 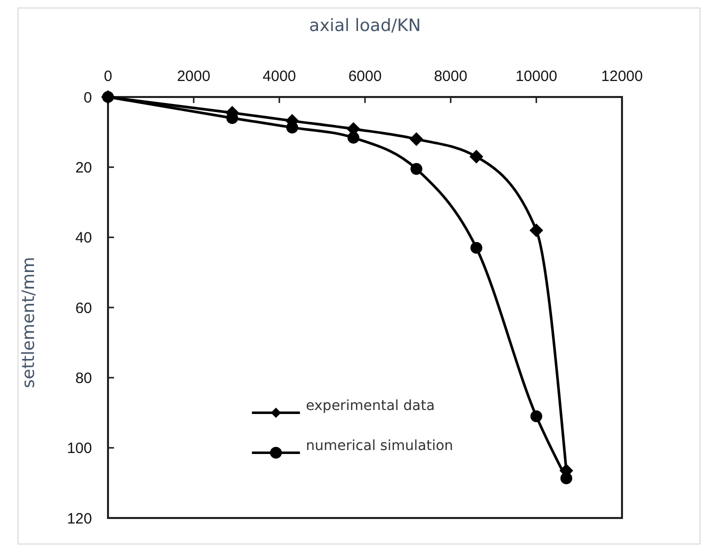 I want to click on legend-label: experimental data, so click(x=370, y=406).